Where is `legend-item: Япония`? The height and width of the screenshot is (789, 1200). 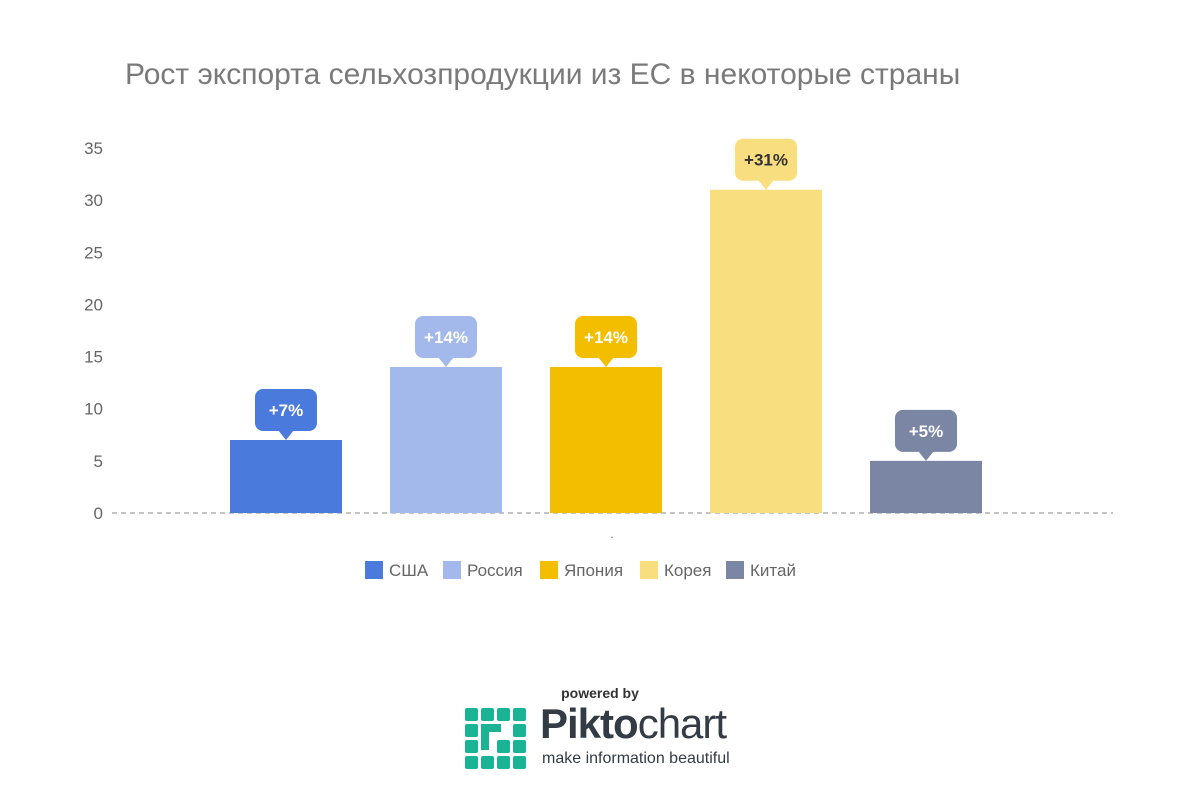
legend-item: Япония is located at coordinates (581, 570).